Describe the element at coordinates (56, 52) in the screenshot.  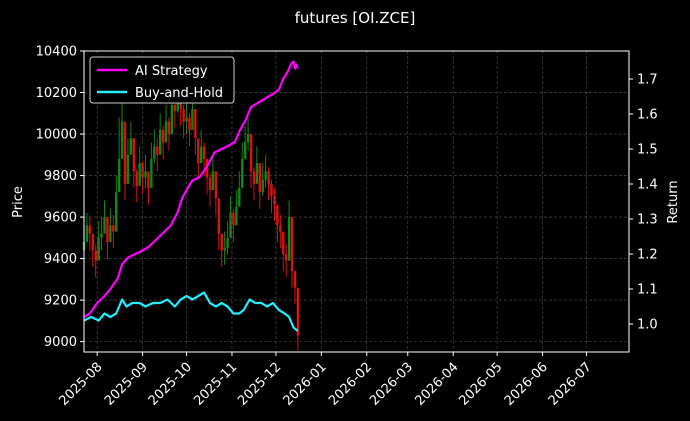
I see `y-left-tick-label: 10400` at that location.